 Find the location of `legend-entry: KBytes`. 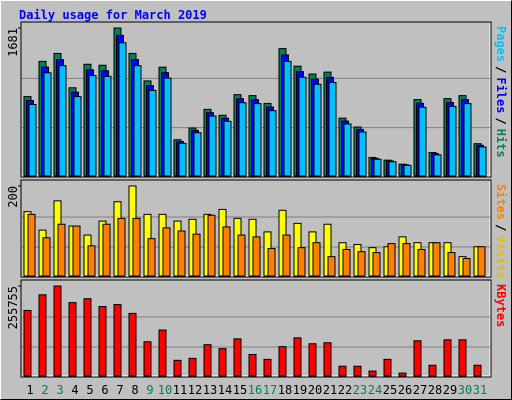

legend-entry: KBytes is located at coordinates (501, 305).